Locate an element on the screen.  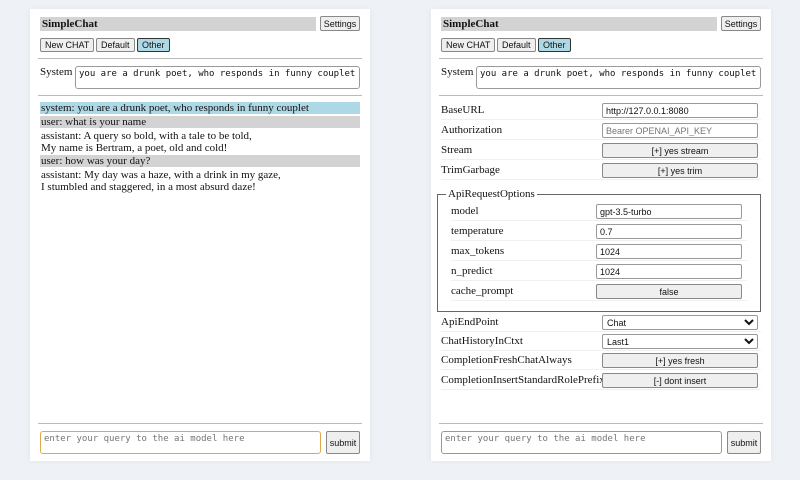
setting-label: Authorization is located at coordinates (472, 130).